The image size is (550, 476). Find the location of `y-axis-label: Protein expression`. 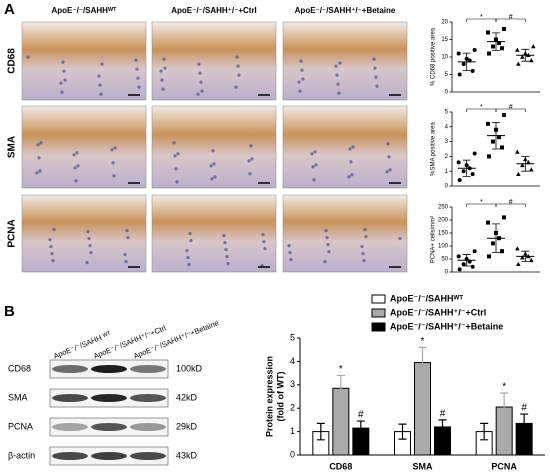

y-axis-label: Protein expression is located at coordinates (269, 396).